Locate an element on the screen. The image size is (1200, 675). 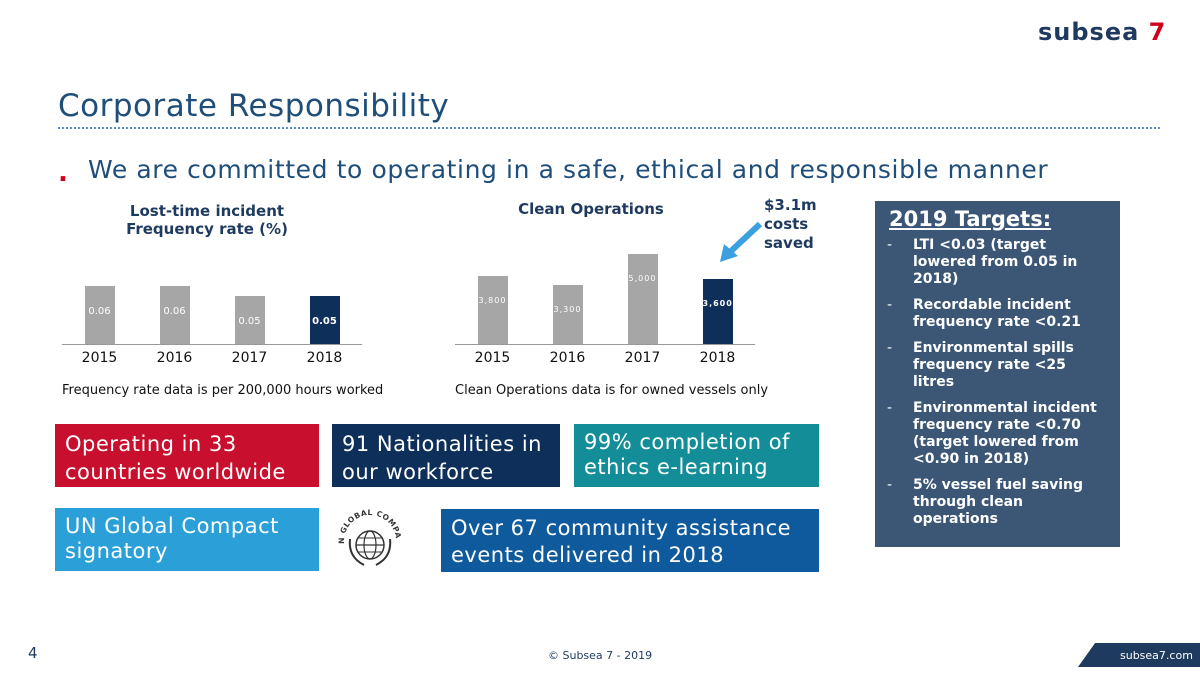
chart-data-label: 3,800 is located at coordinates (492, 300).